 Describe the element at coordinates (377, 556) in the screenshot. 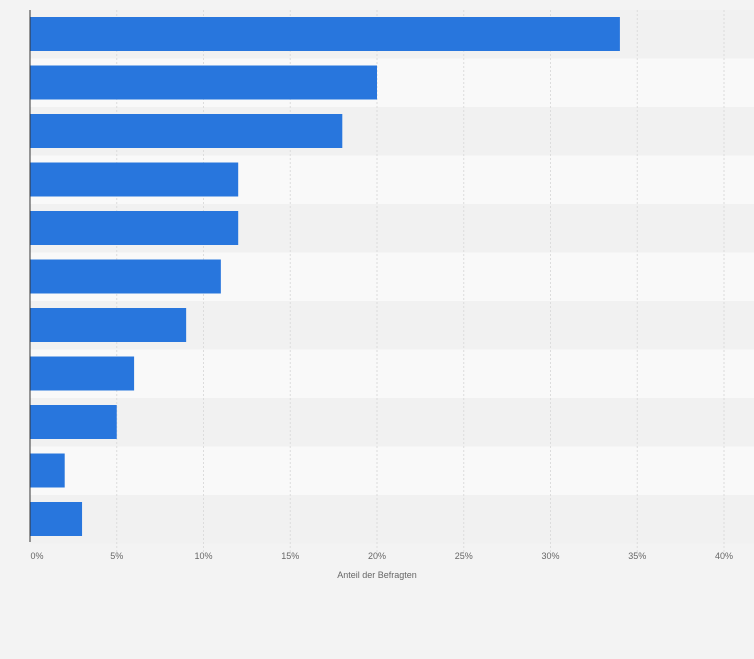

I see `x-tick-label: 20%` at that location.